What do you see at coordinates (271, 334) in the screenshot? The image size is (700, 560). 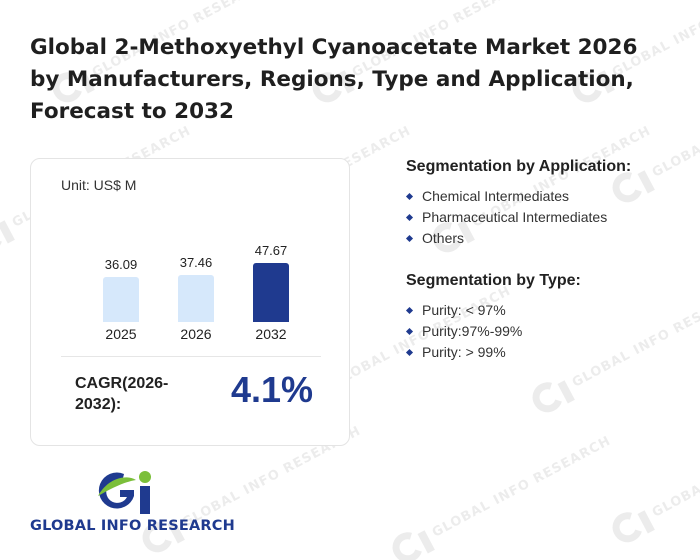 I see `bar-category-label: 2032` at bounding box center [271, 334].